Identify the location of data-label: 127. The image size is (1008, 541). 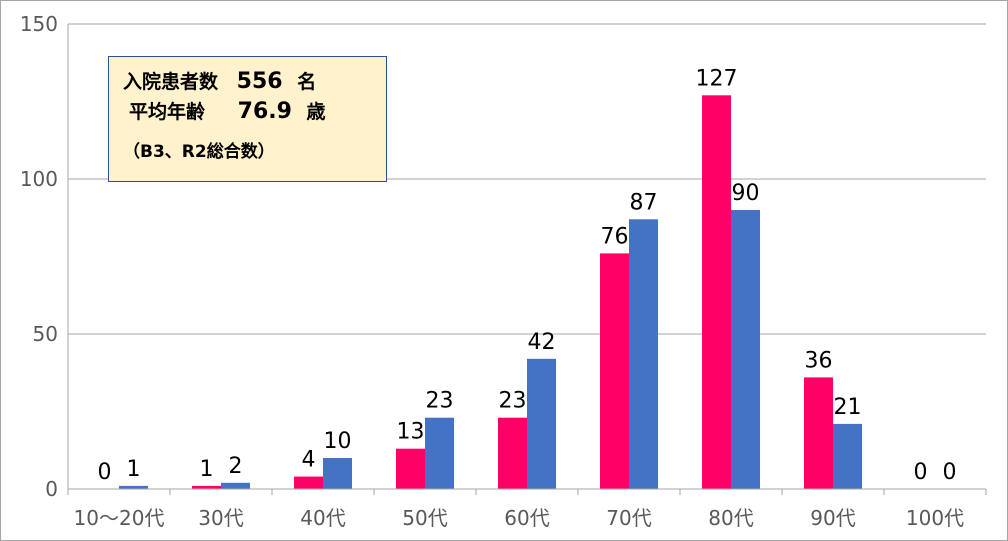
(717, 78).